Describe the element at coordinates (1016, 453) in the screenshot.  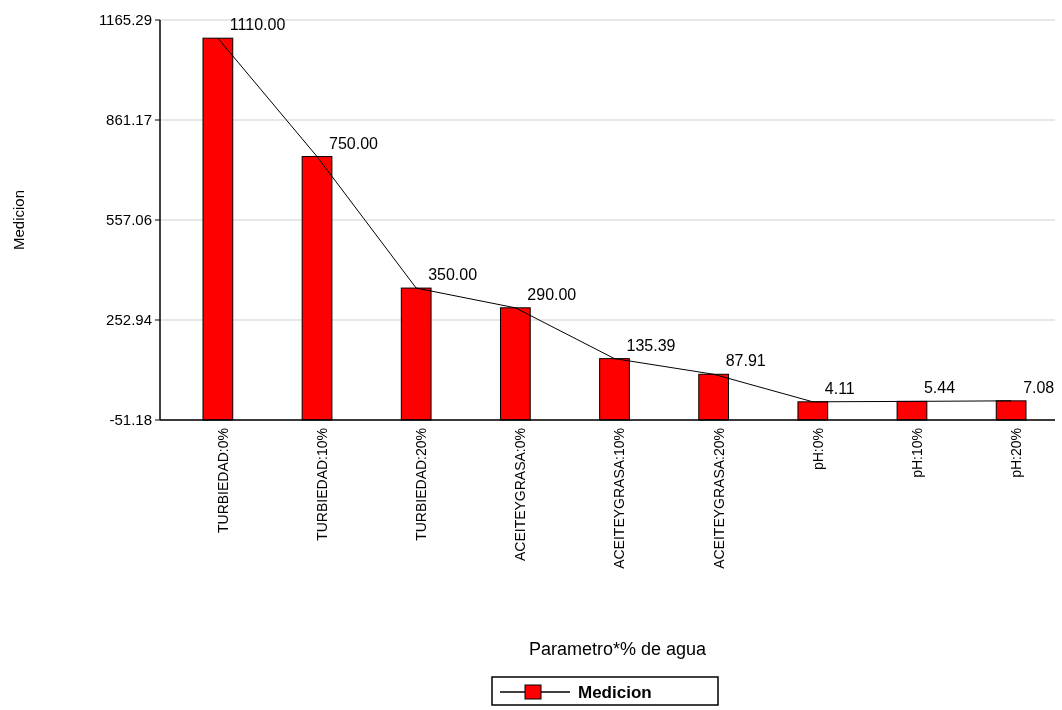
I see `x-tick-label: pH:20%` at that location.